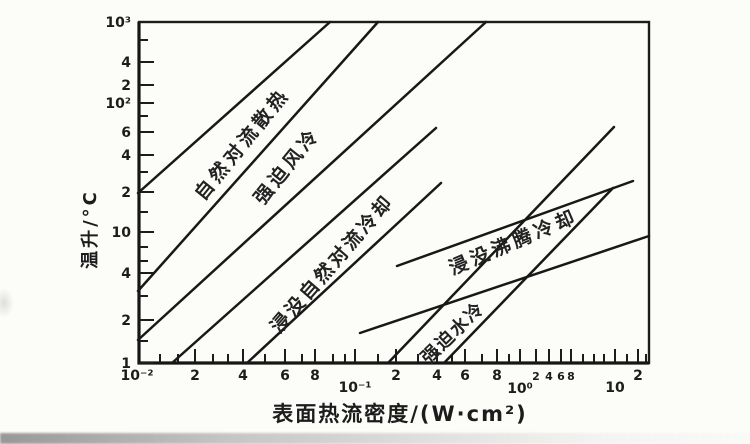 This screenshot has width=750, height=444. Describe the element at coordinates (118, 104) in the screenshot. I see `y-tick-label: 10²` at that location.